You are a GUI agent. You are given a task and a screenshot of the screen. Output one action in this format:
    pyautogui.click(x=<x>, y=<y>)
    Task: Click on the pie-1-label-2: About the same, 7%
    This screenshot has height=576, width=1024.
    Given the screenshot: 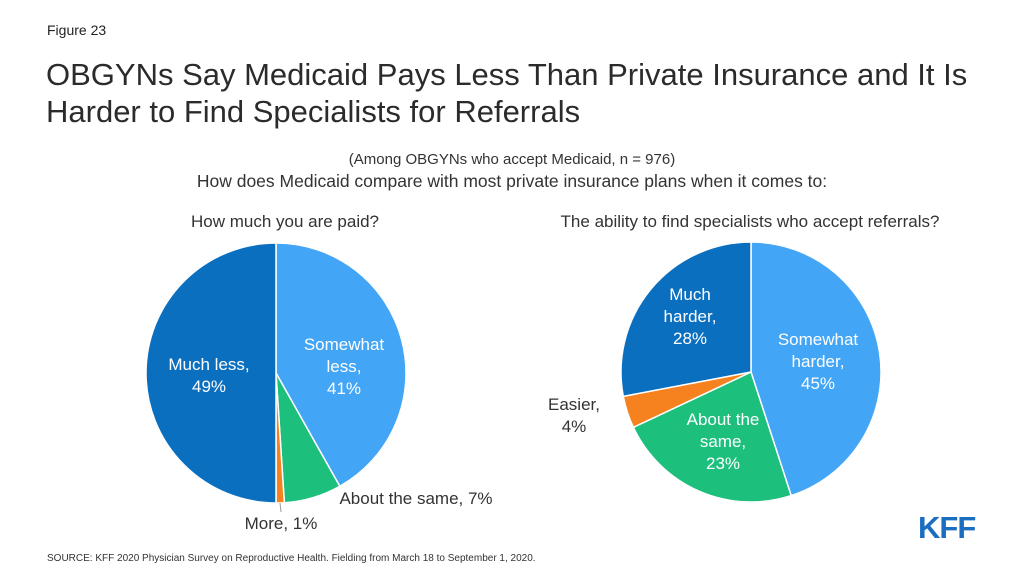 What is the action you would take?
    pyautogui.click(x=415, y=498)
    